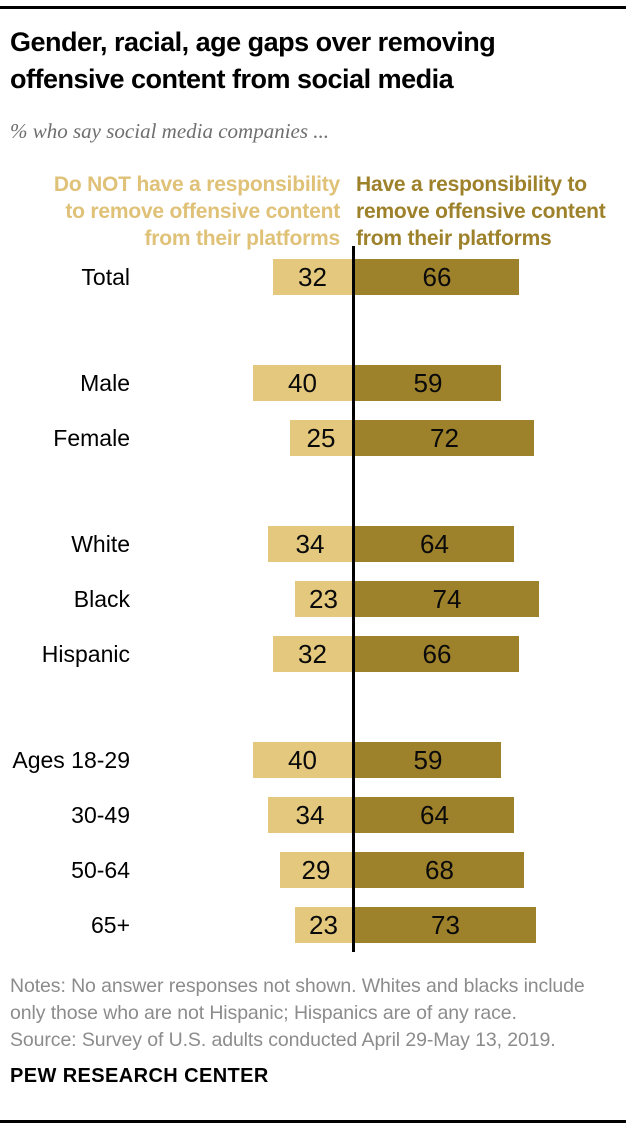  I want to click on bar-value: 68, so click(439, 869).